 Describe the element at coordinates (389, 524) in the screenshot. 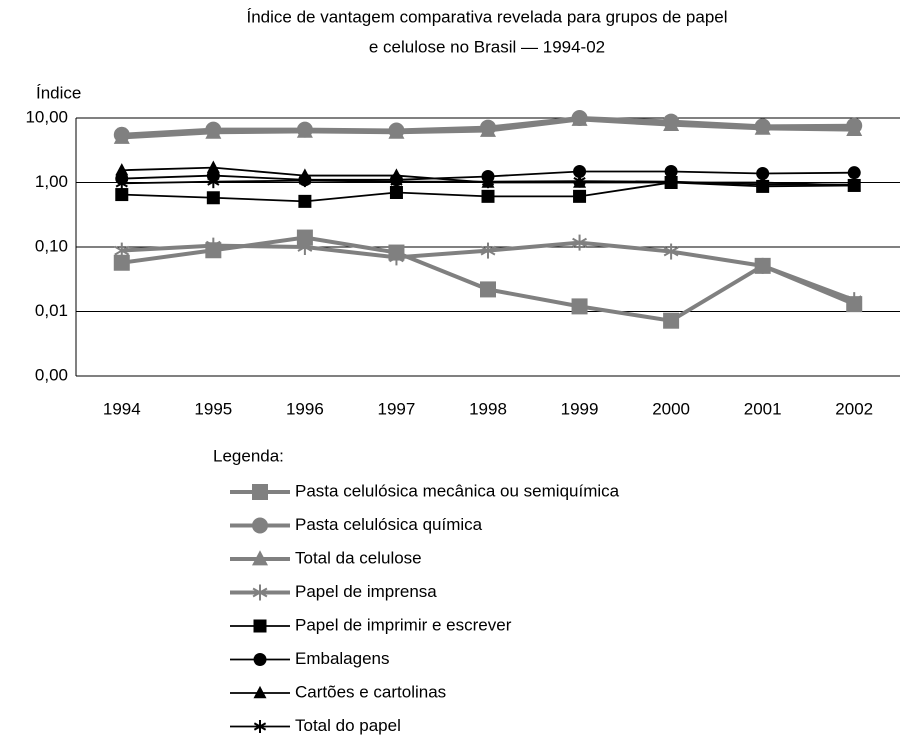

I see `legend-label: Pasta celulósica química` at that location.